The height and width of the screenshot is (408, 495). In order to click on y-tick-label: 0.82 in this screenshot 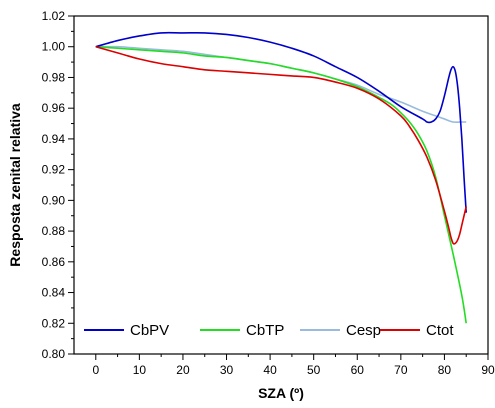, I will do `click(54, 323)`.